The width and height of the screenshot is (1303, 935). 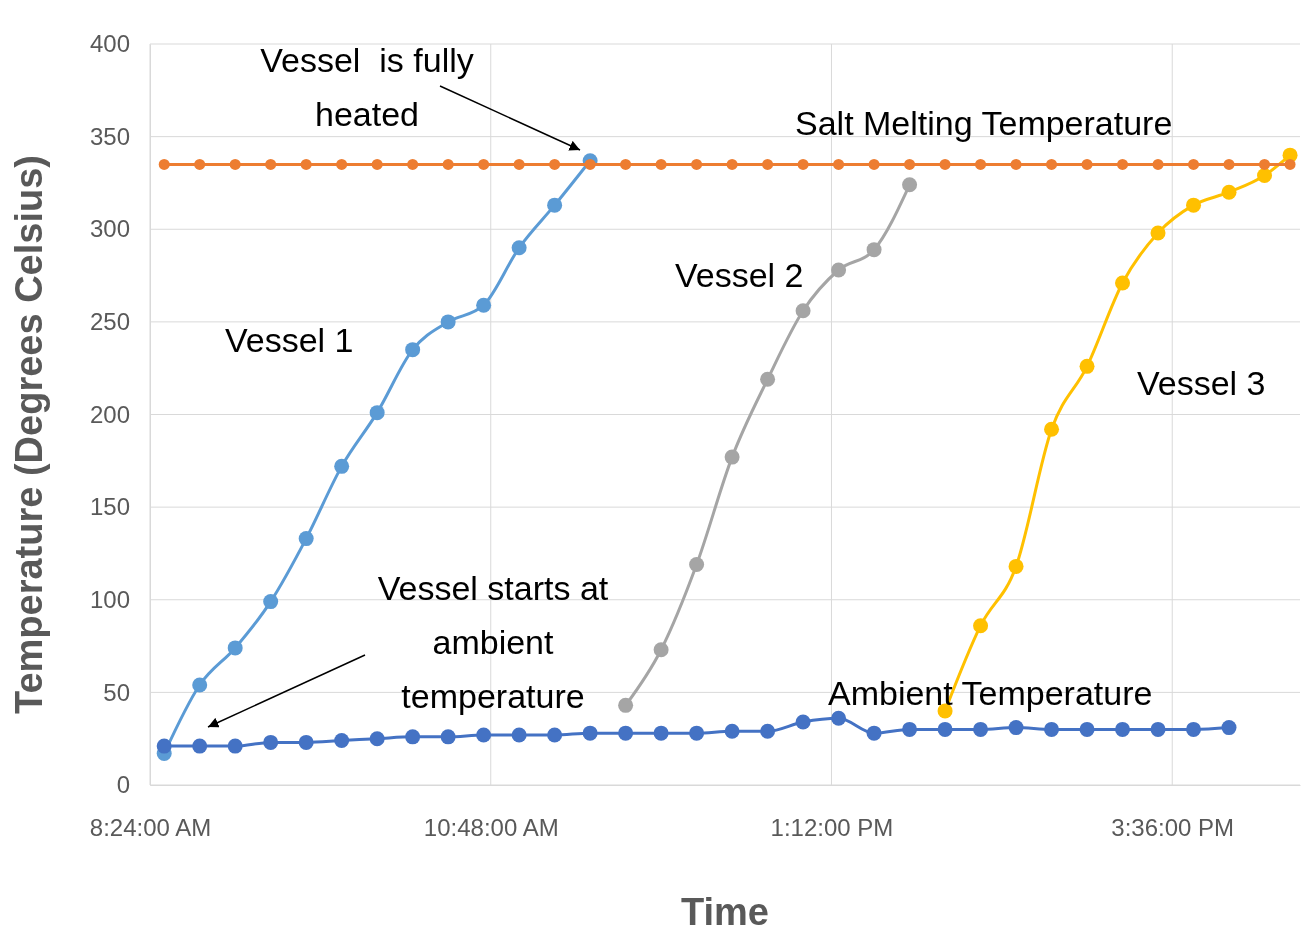 What do you see at coordinates (109, 599) in the screenshot?
I see `y-tick-label: 100` at bounding box center [109, 599].